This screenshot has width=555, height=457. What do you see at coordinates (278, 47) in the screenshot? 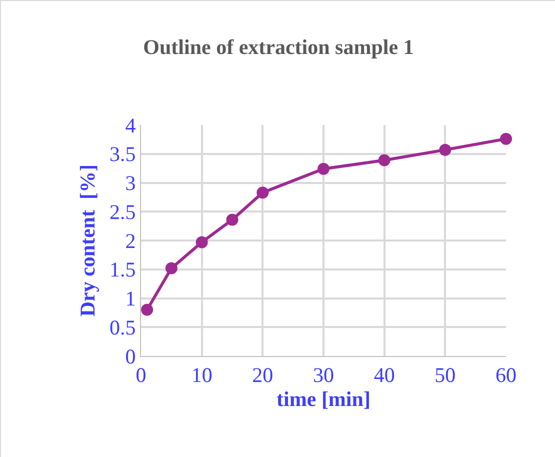
I see `chart-title: Outline of extraction sample 1` at bounding box center [278, 47].